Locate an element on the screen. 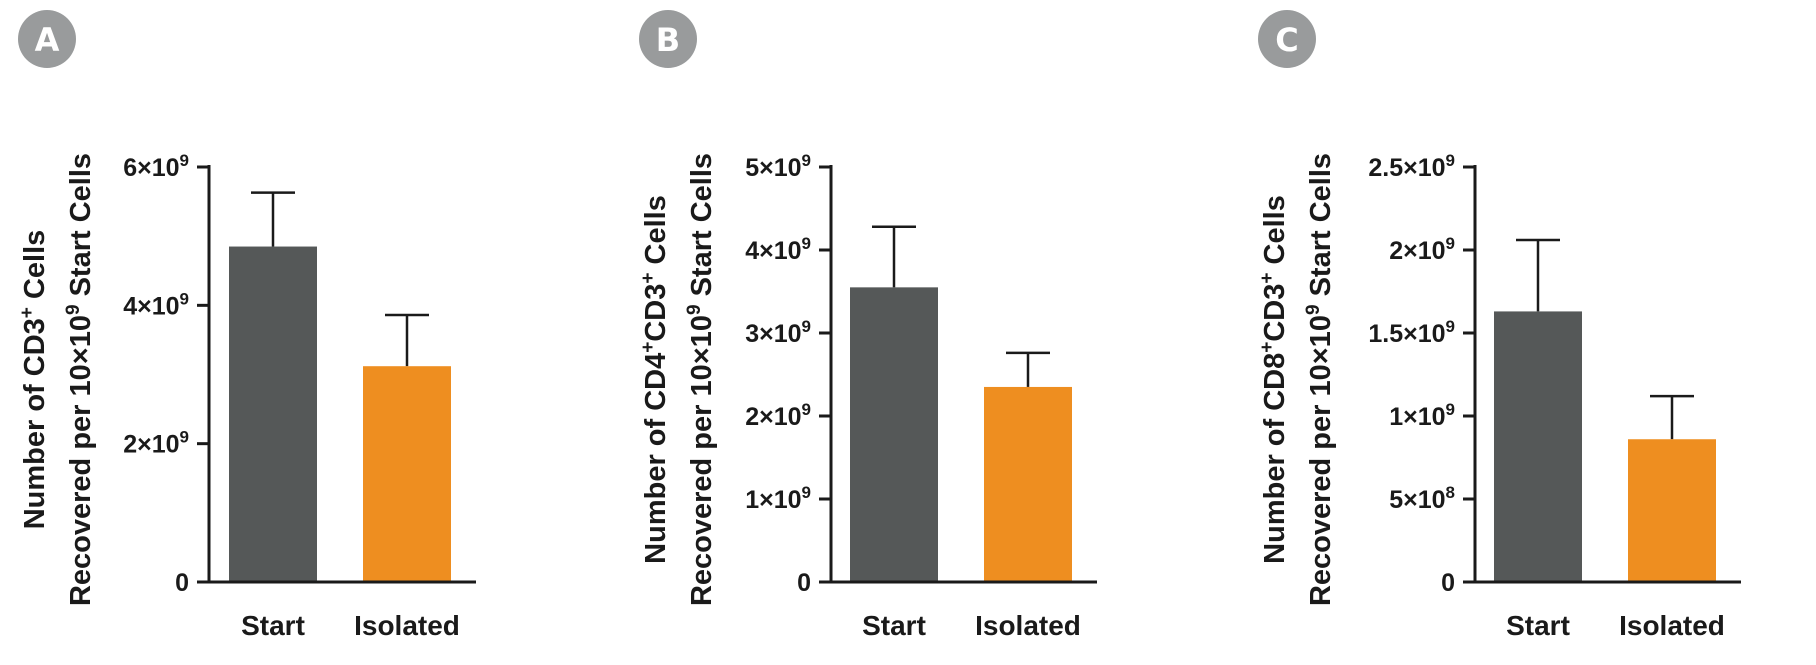  y-tick-label: 2.5×10⁹ is located at coordinates (1411, 166).